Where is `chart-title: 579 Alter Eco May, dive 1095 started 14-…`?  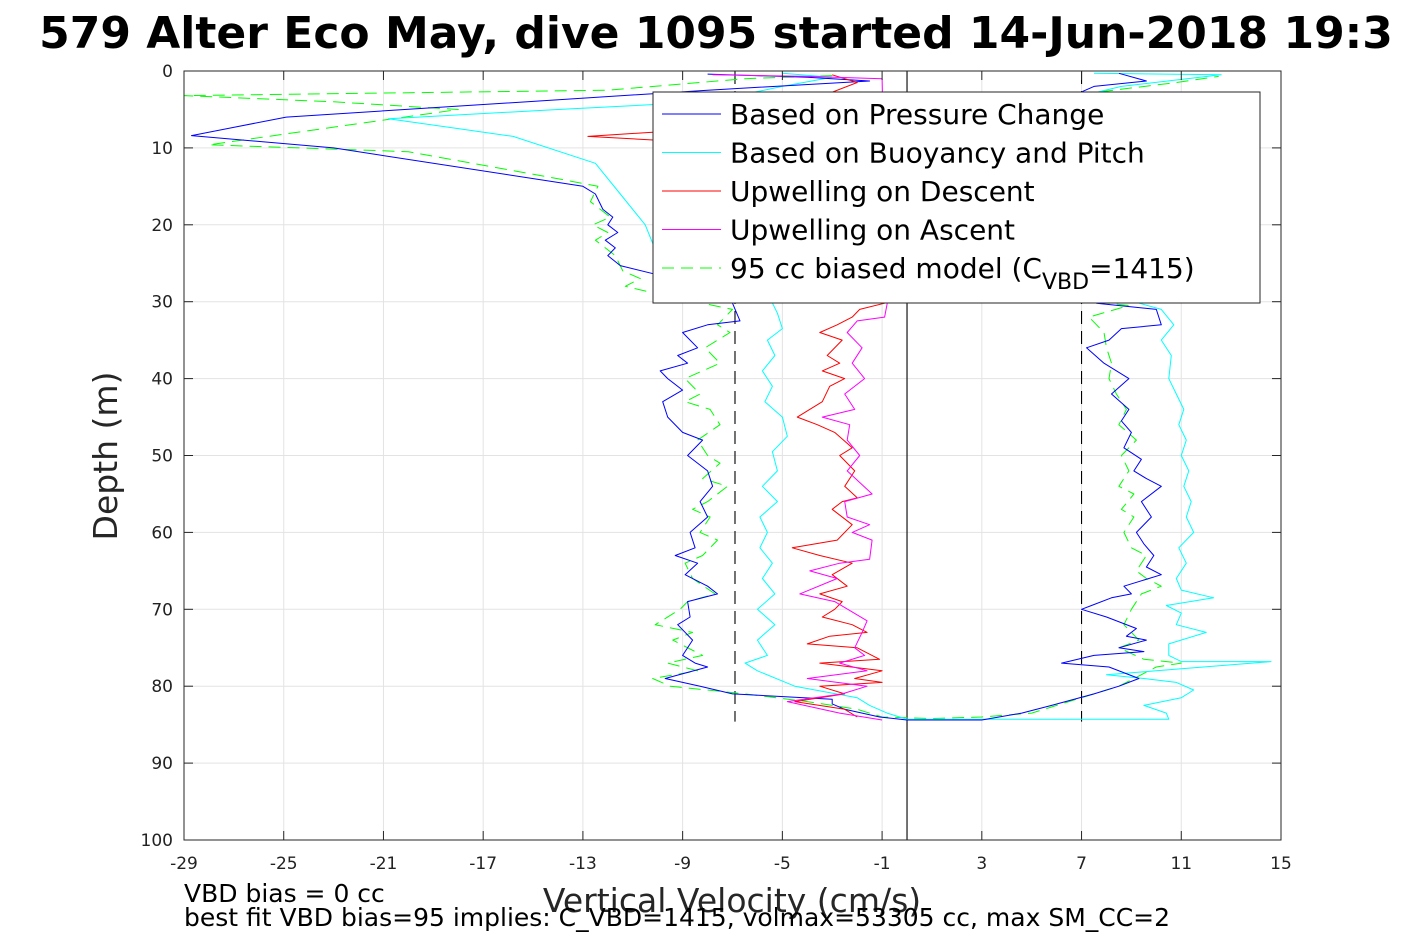
chart-title: 579 Alter Eco May, dive 1095 started 14-… is located at coordinates (716, 33).